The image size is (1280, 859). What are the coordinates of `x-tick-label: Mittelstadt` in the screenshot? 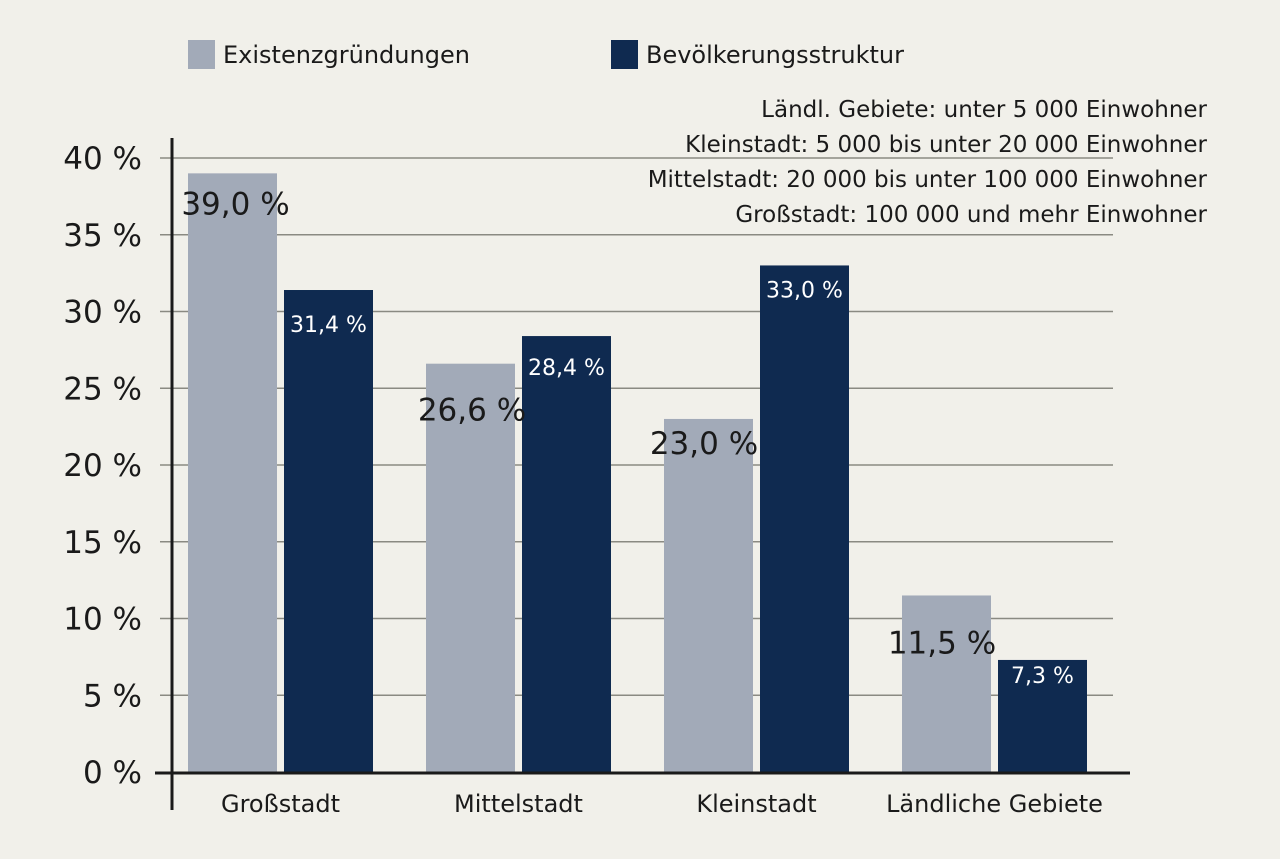 It's located at (518, 804).